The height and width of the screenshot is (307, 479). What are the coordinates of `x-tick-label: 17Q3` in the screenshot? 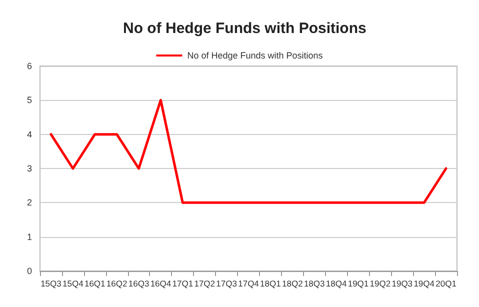 It's located at (227, 283).